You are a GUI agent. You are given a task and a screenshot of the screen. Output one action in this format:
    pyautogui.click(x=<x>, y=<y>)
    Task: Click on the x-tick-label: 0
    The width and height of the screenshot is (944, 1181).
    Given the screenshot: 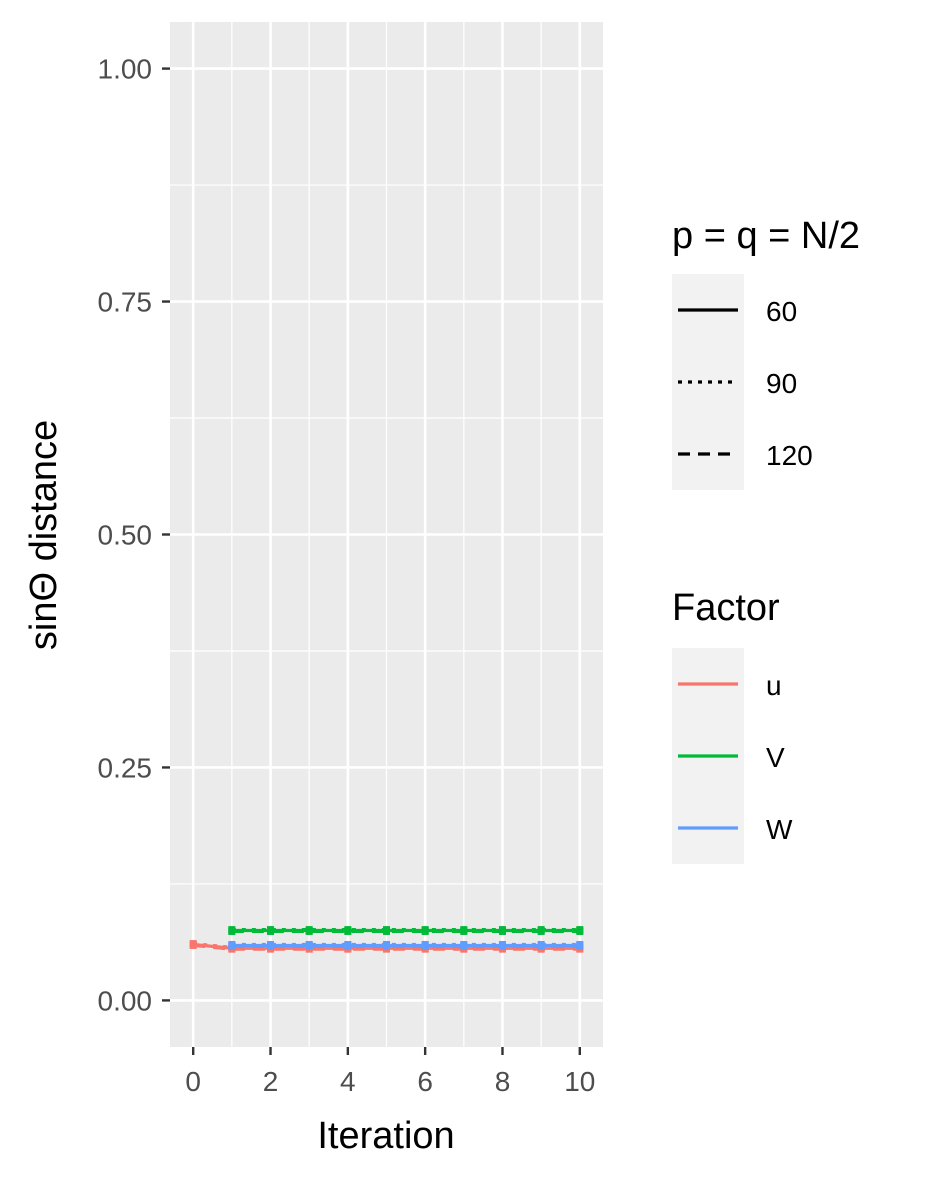 What is the action you would take?
    pyautogui.click(x=193, y=1081)
    